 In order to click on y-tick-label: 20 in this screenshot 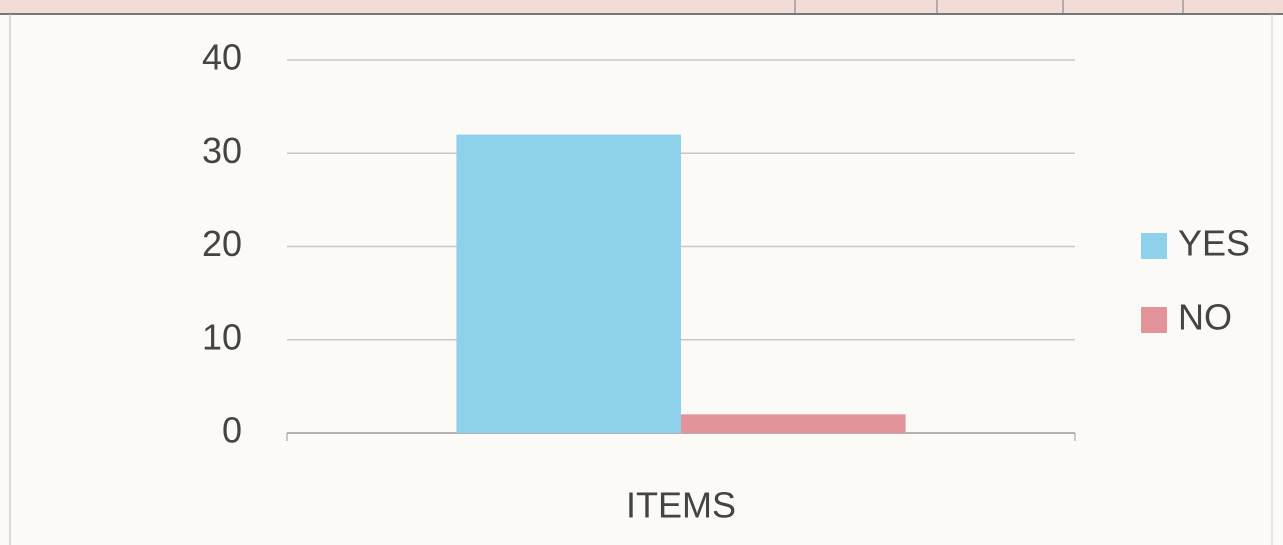, I will do `click(222, 243)`.